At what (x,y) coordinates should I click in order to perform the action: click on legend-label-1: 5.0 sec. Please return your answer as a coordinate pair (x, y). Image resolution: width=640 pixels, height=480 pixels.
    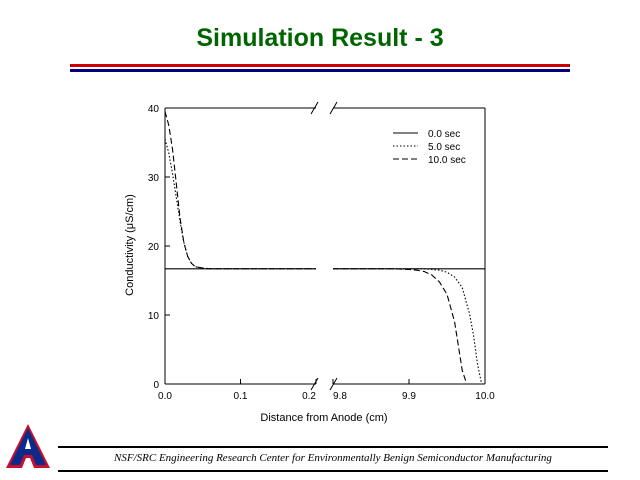
    Looking at the image, I should click on (444, 147).